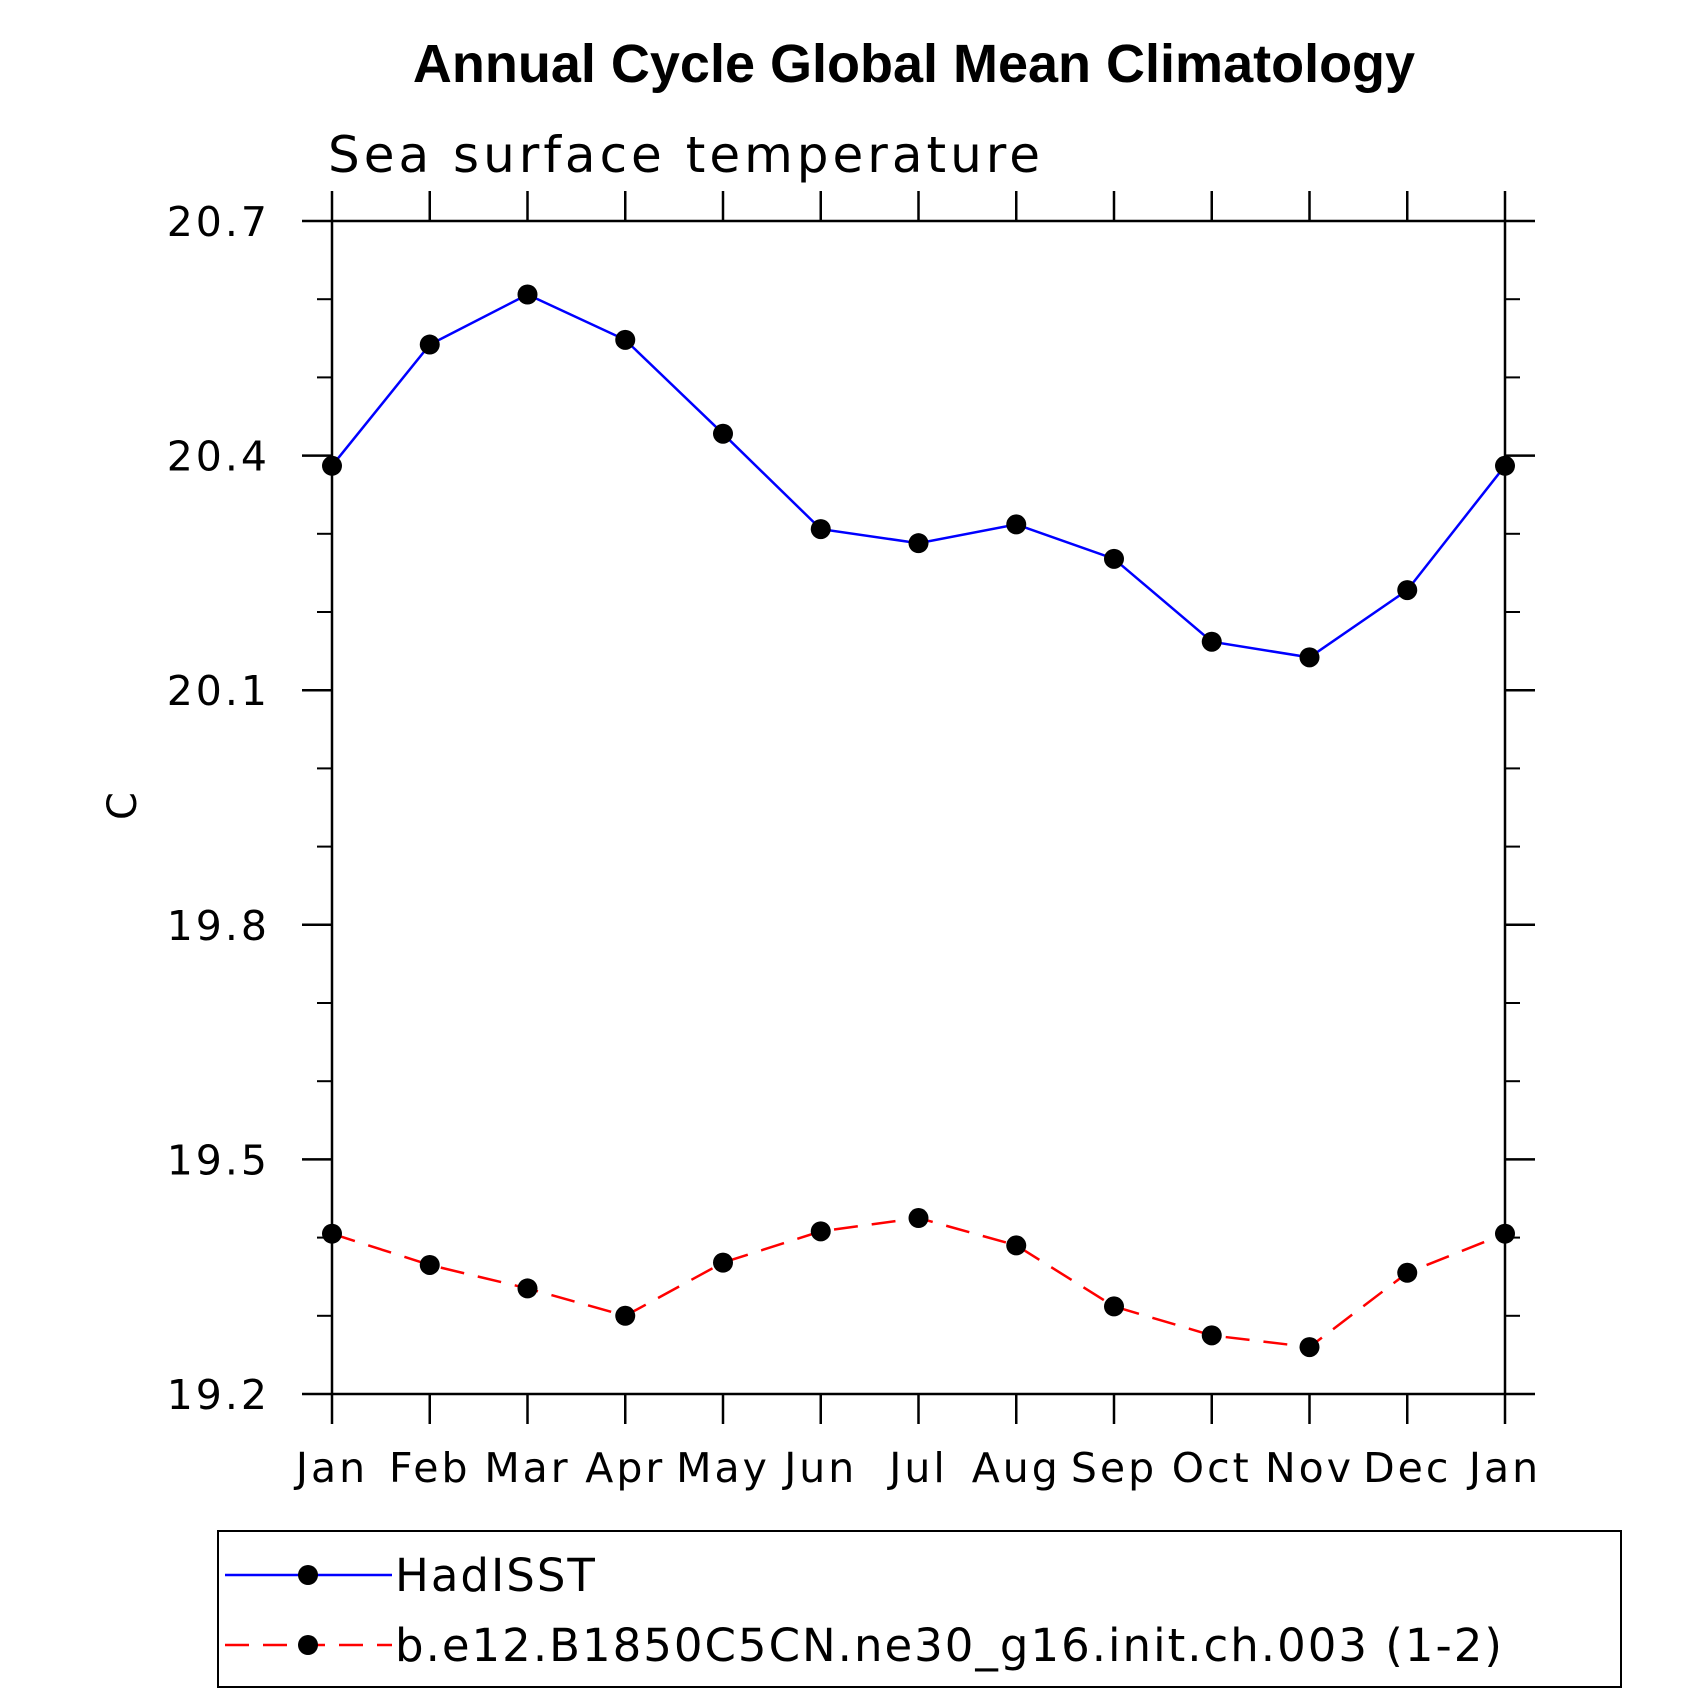 This screenshot has height=1708, width=1708. What do you see at coordinates (1309, 1468) in the screenshot?
I see `x-tick-label: Nov` at bounding box center [1309, 1468].